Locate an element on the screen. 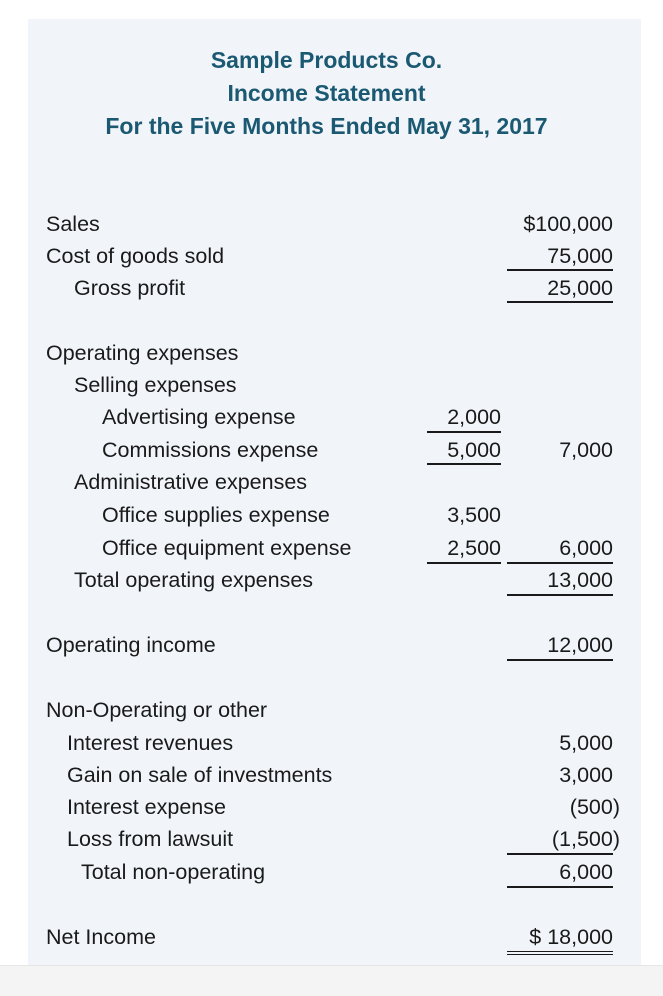  row-label: Total operating expenses is located at coordinates (194, 580).